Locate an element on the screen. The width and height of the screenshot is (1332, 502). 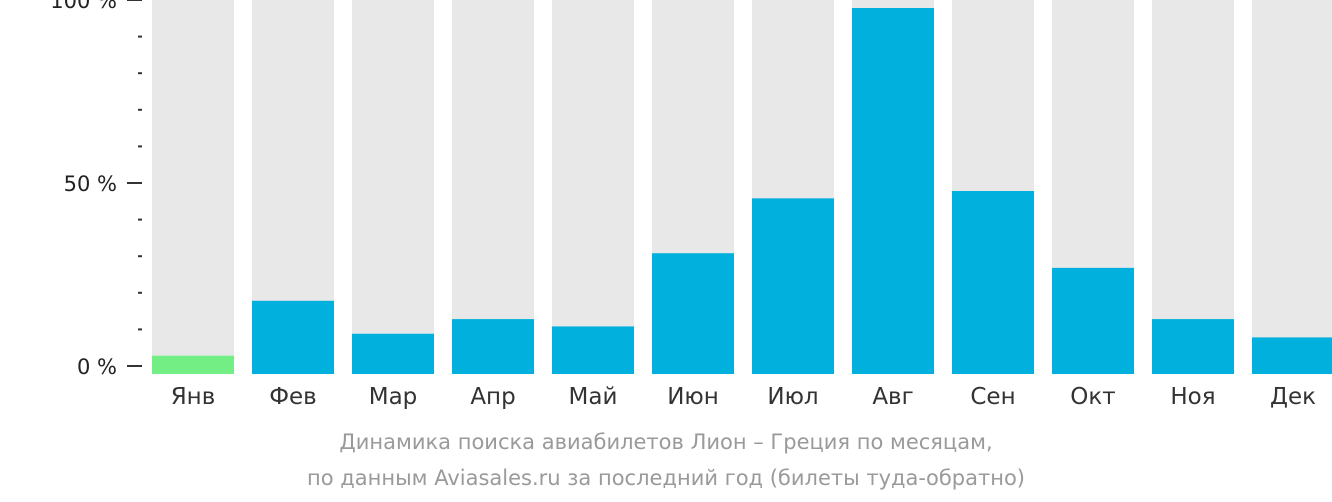
y-tick-label: 100 % is located at coordinates (83, 6).